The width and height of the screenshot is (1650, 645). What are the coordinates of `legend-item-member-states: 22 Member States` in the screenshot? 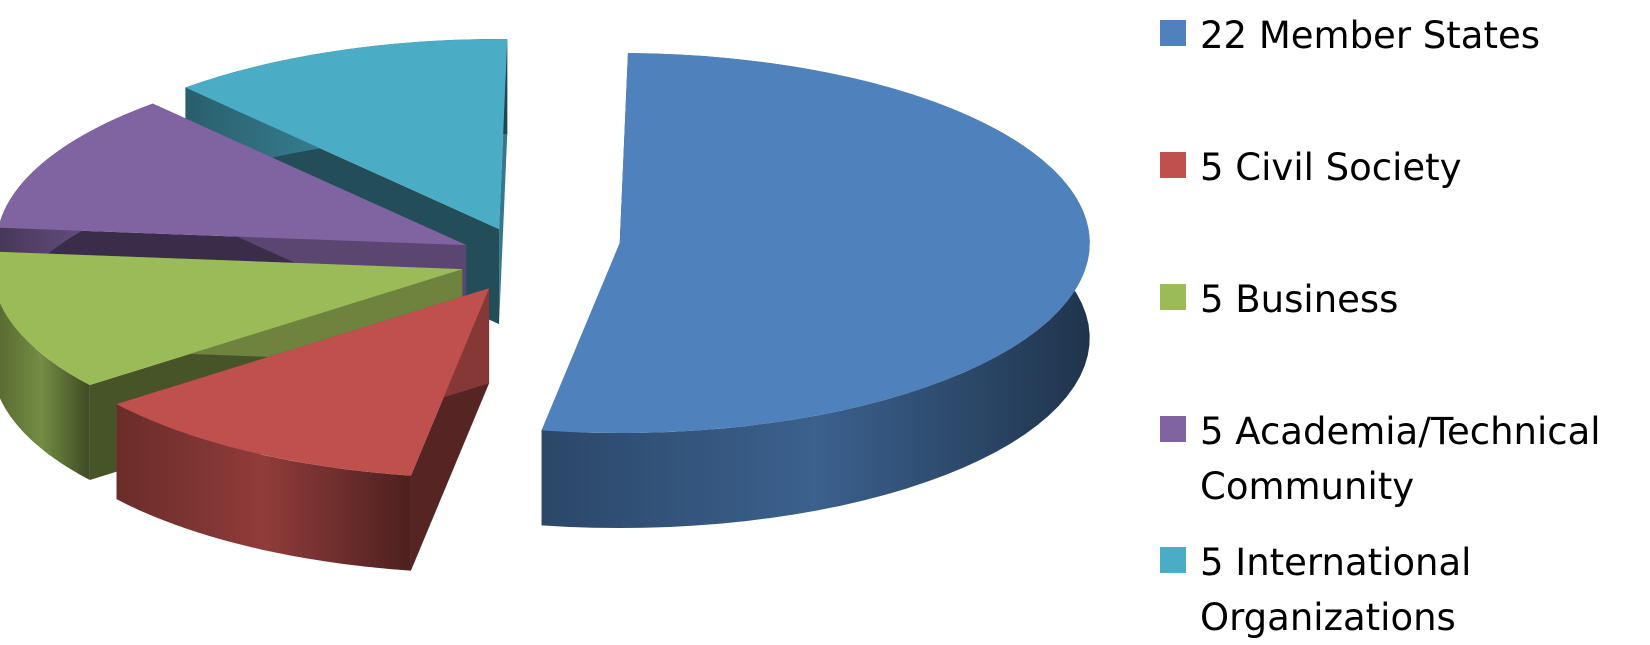 It's located at (1350, 35).